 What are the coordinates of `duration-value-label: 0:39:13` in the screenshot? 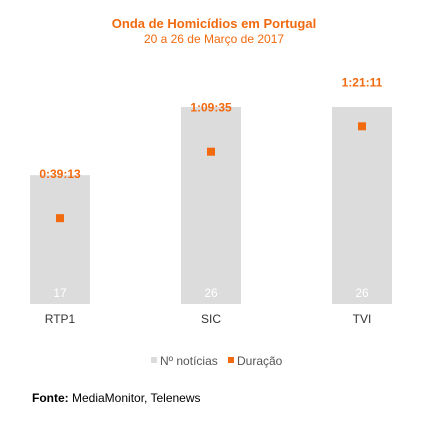 It's located at (60, 174).